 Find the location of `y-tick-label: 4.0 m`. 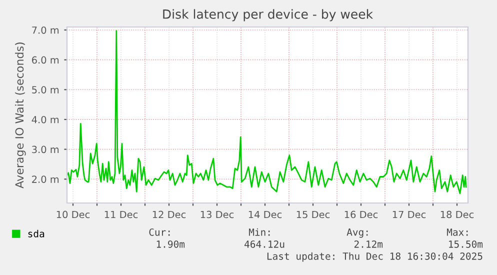

y-tick-label: 4.0 m is located at coordinates (45, 120).